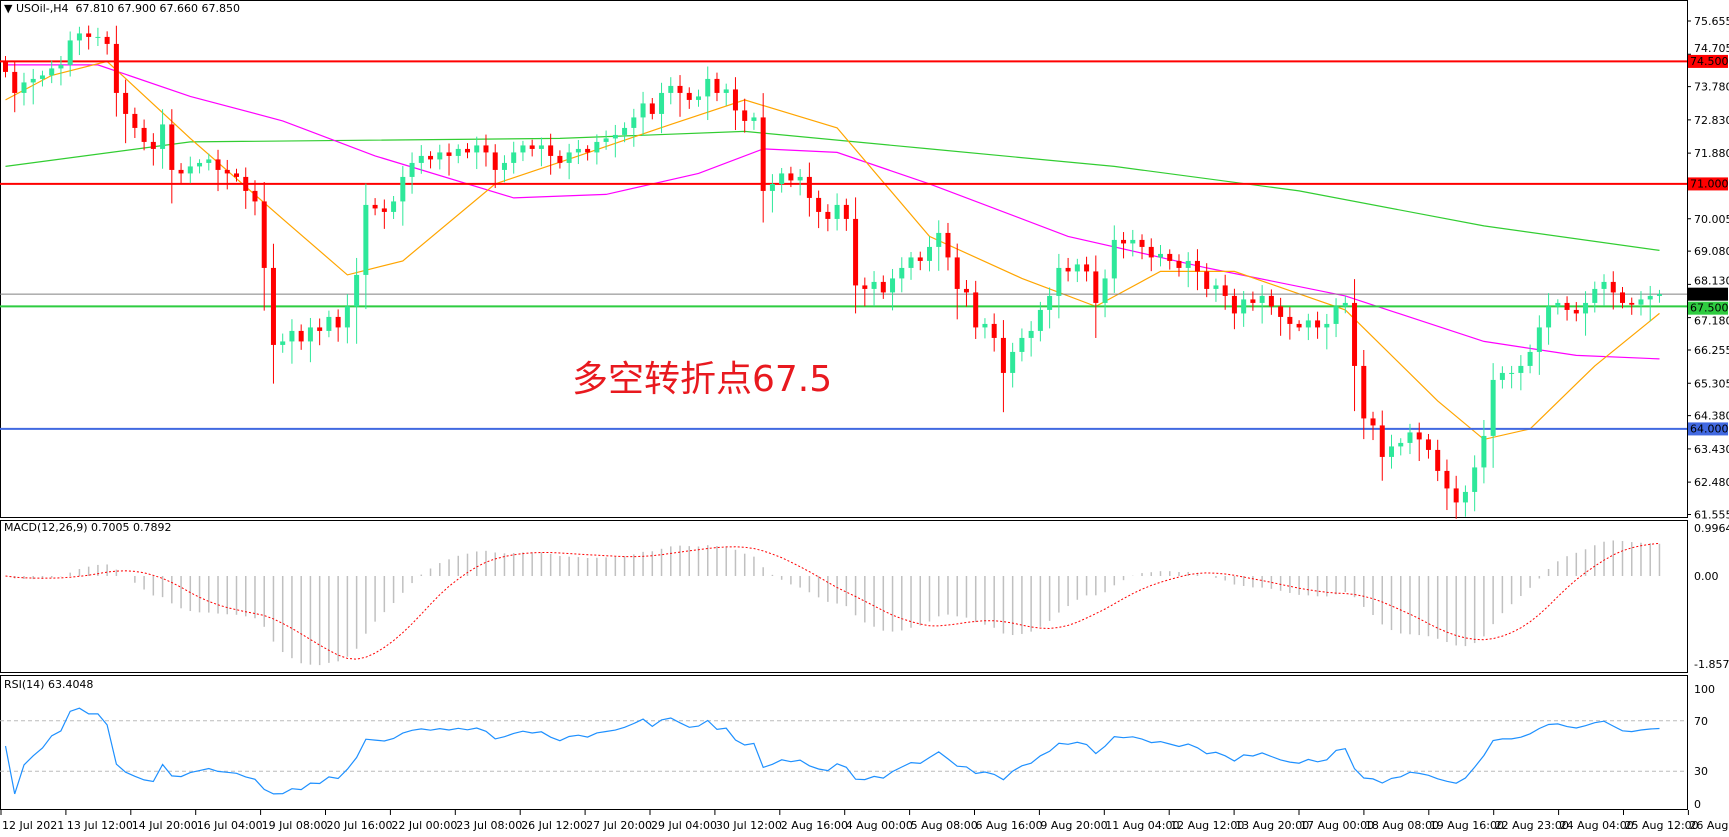 Image resolution: width=1729 pixels, height=837 pixels. I want to click on rsi-axis-label: 100, so click(1704, 689).